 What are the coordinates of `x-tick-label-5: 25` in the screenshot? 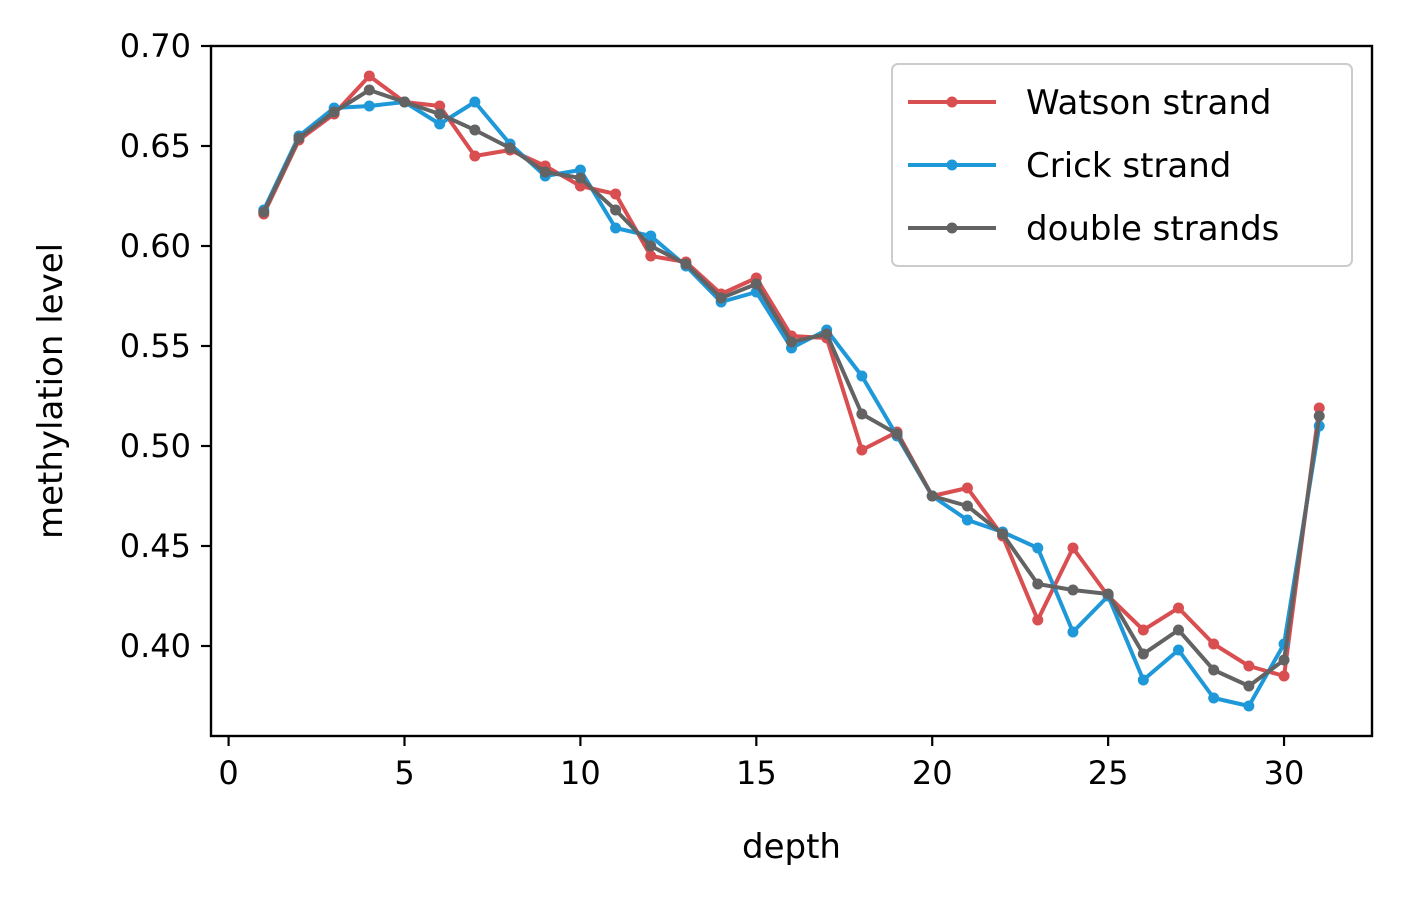 It's located at (1108, 773).